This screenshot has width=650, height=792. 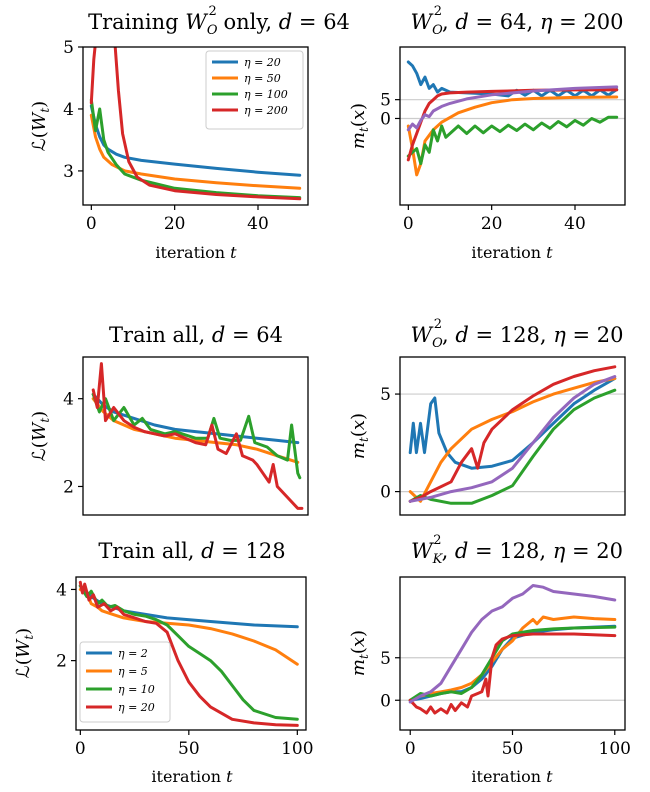 What do you see at coordinates (517, 550) in the screenshot?
I see `panel-title: WK2, d = 128, η = 20` at bounding box center [517, 550].